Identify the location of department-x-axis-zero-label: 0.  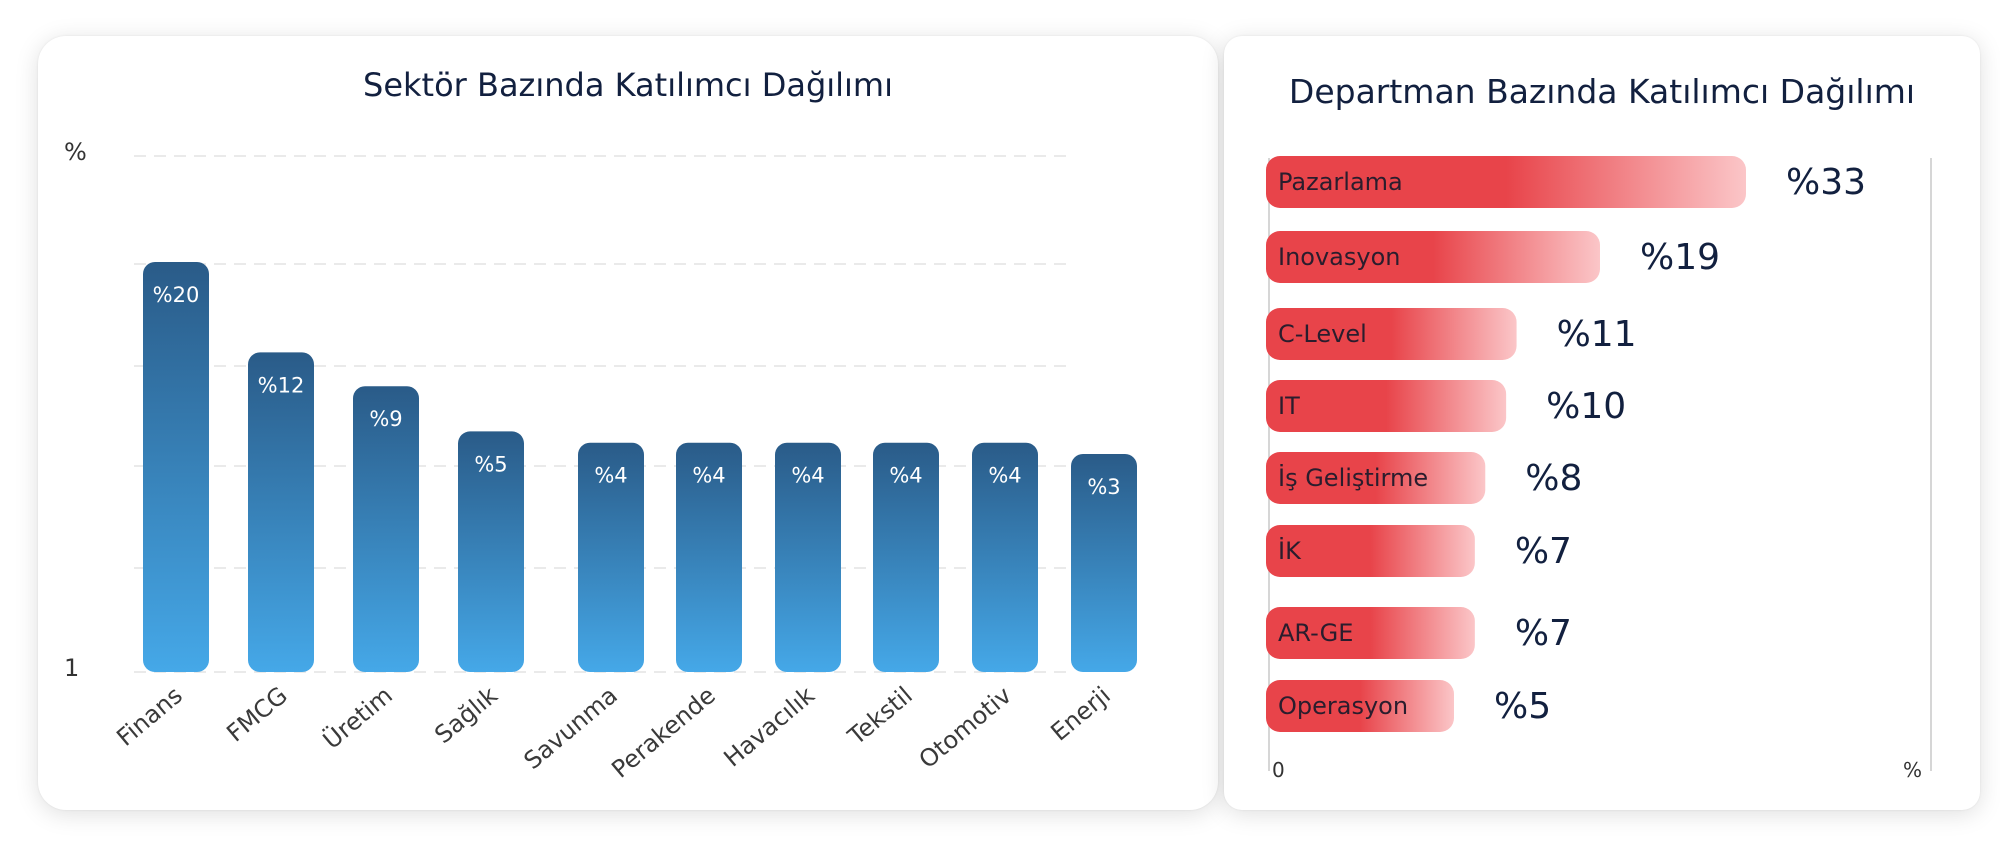
(1278, 770).